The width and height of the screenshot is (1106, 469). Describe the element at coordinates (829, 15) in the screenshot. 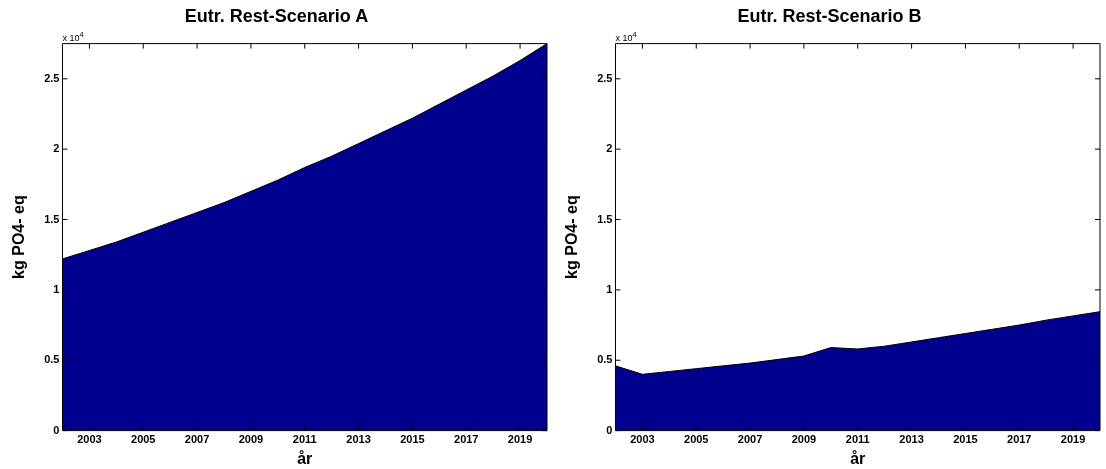

I see `chart-title: Eutr. Rest-Scenario B` at that location.